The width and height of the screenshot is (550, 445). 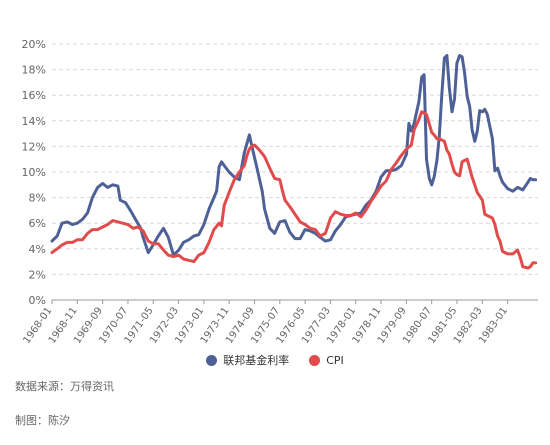 What do you see at coordinates (335, 360) in the screenshot?
I see `legend-label-cpi: CPI` at bounding box center [335, 360].